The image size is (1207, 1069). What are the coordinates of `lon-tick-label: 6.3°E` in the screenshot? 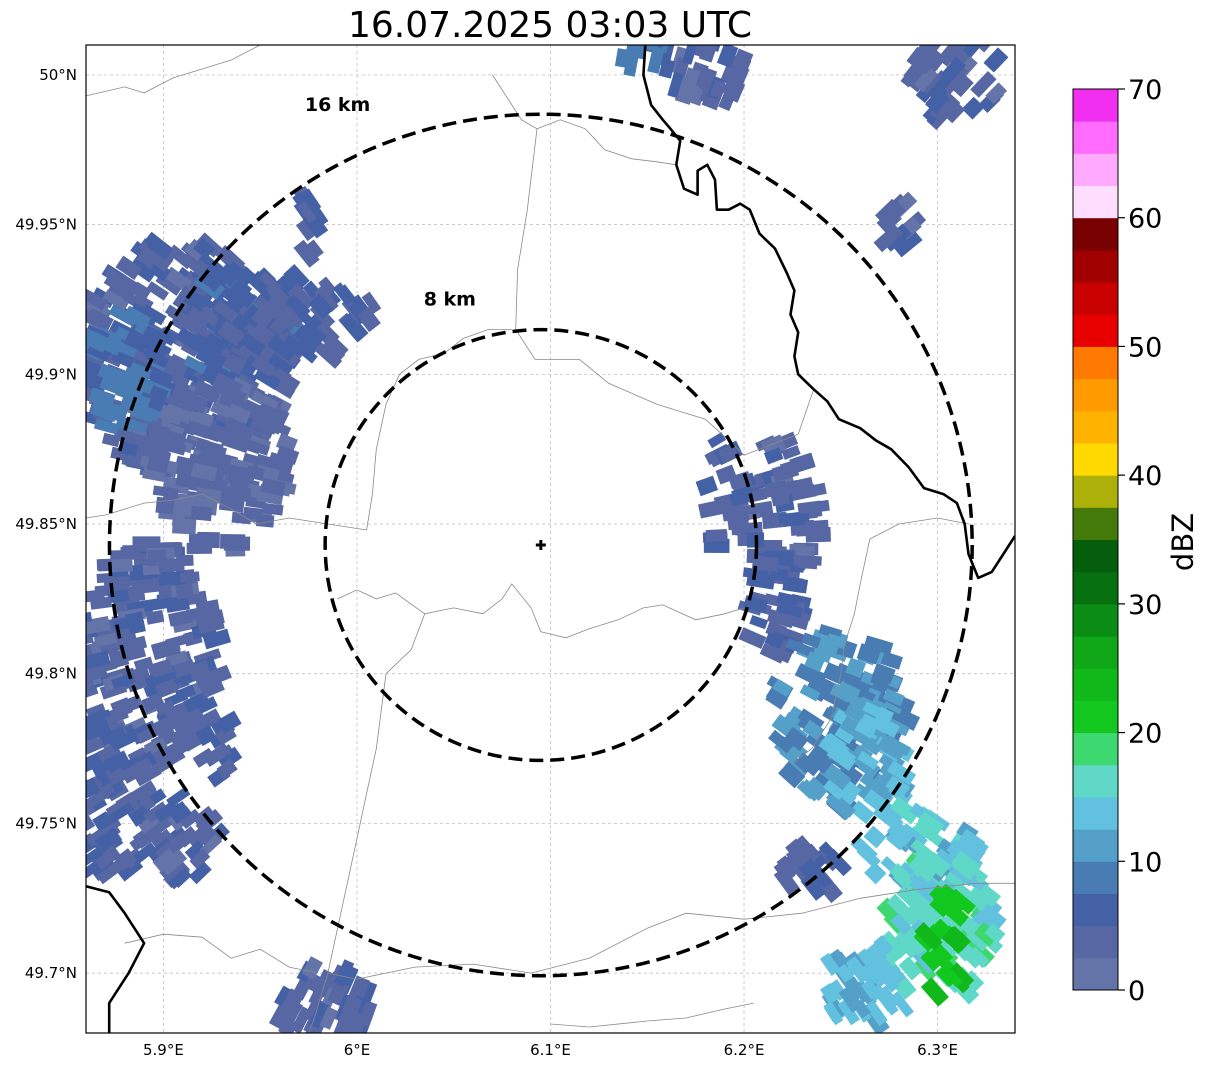 It's located at (937, 1050).